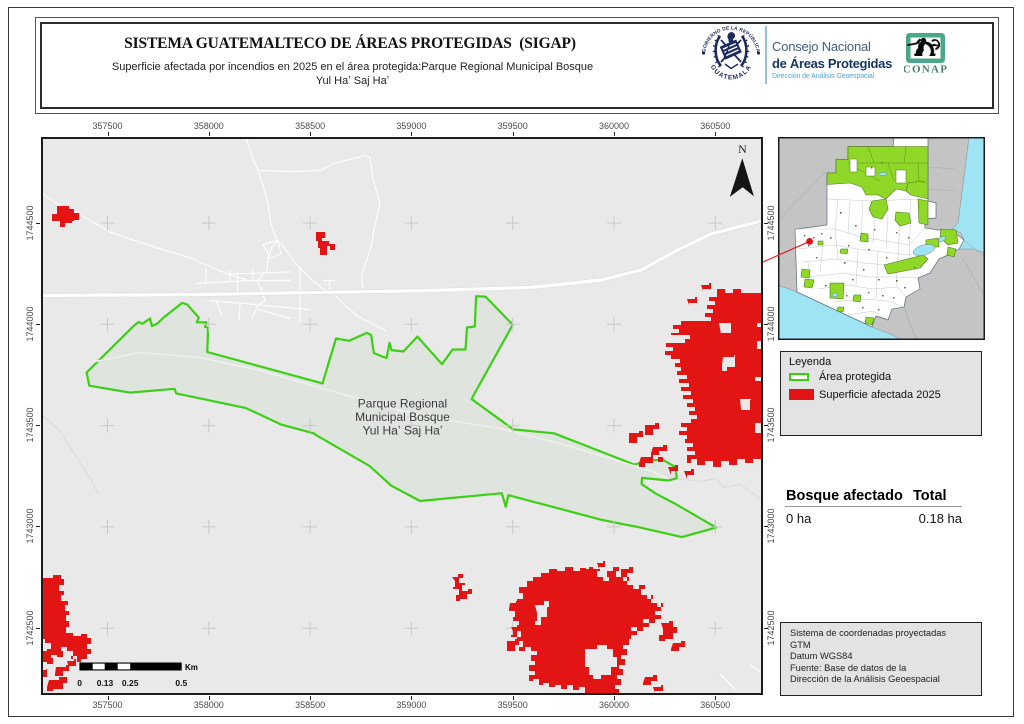  Describe the element at coordinates (191, 667) in the screenshot. I see `svg-text: Km` at that location.